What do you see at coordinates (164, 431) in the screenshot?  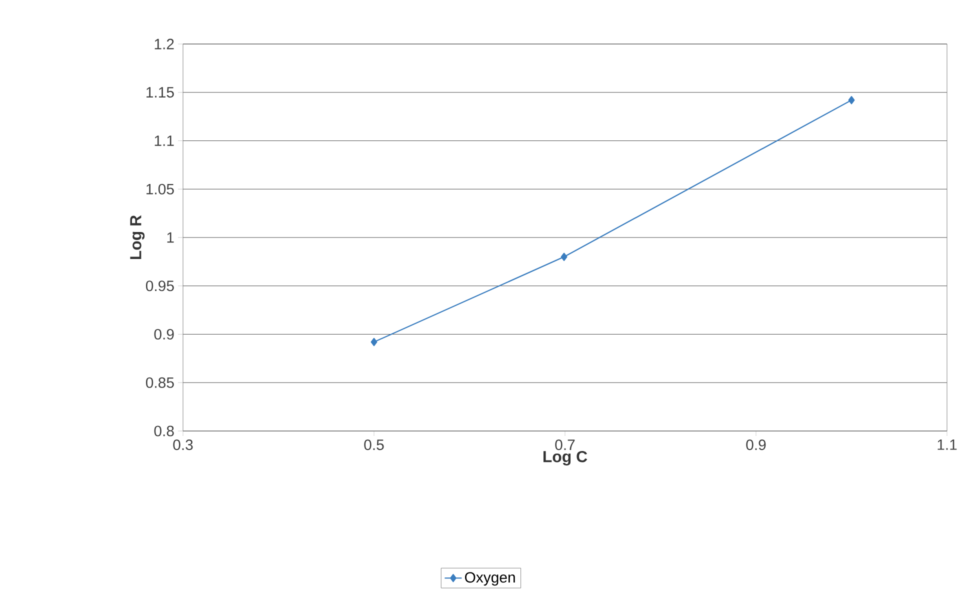 I see `y-tick-label: 0.8` at bounding box center [164, 431].